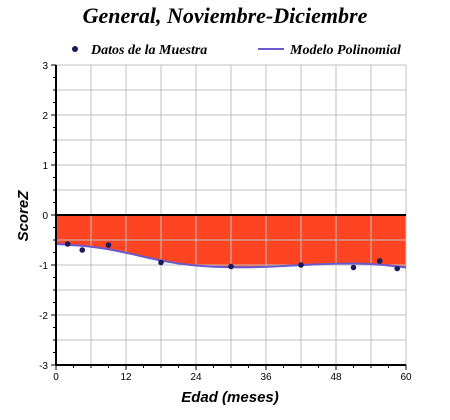  I want to click on chart-title: General, Noviembre-Diciembre, so click(225, 15).